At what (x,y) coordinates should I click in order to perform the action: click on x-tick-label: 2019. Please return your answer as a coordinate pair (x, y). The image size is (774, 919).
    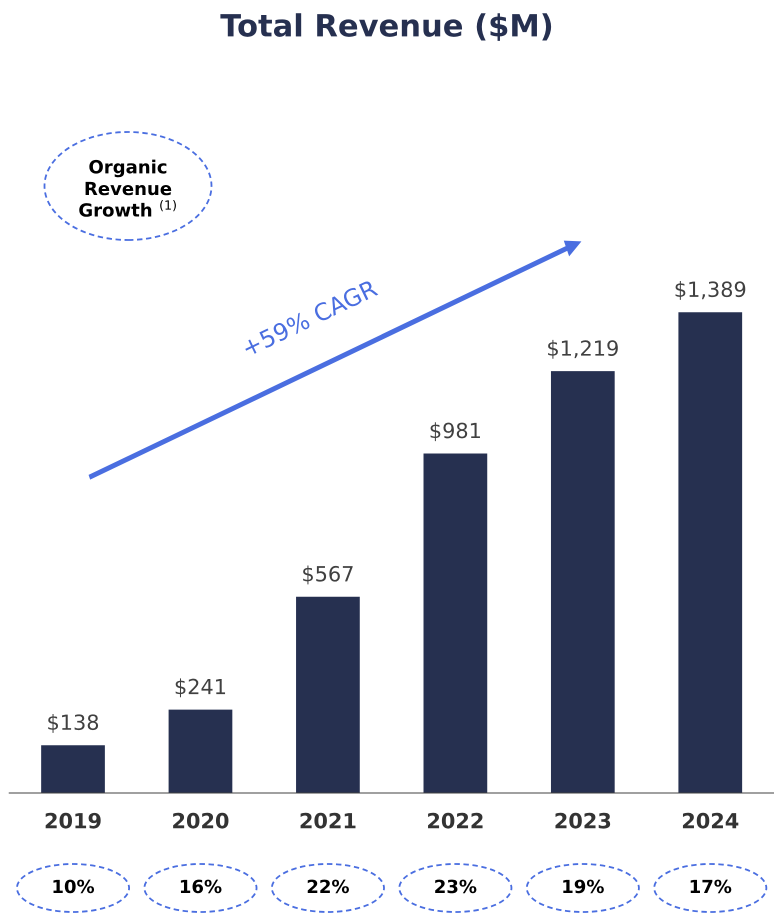
    Looking at the image, I should click on (73, 820).